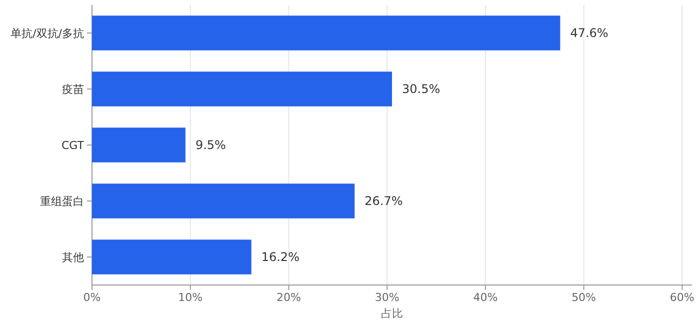 The height and width of the screenshot is (326, 700). I want to click on y-tick-label: 单抗/双抗/多抗, so click(47, 33).